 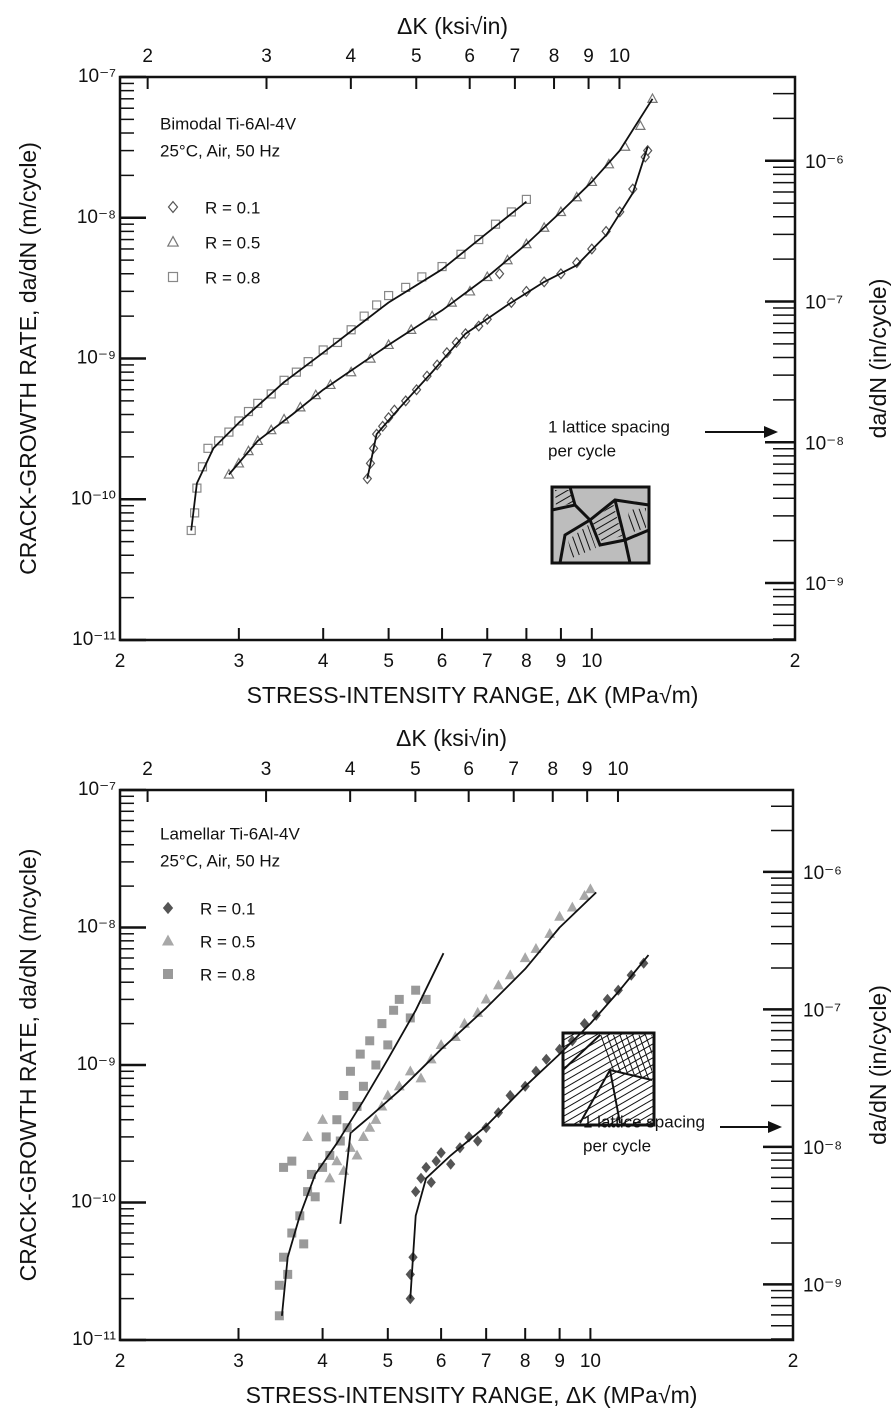 I want to click on annotation: Bimodal Ti-6Al-4V, so click(x=228, y=123).